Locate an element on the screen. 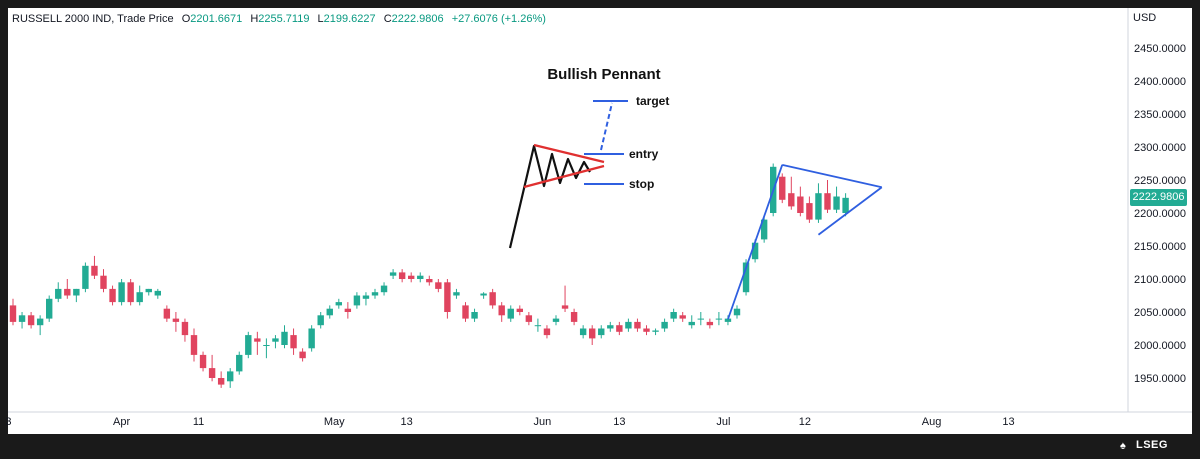 The image size is (1200, 459). change-value: +27.6076 (+1.26%) is located at coordinates (498, 19).